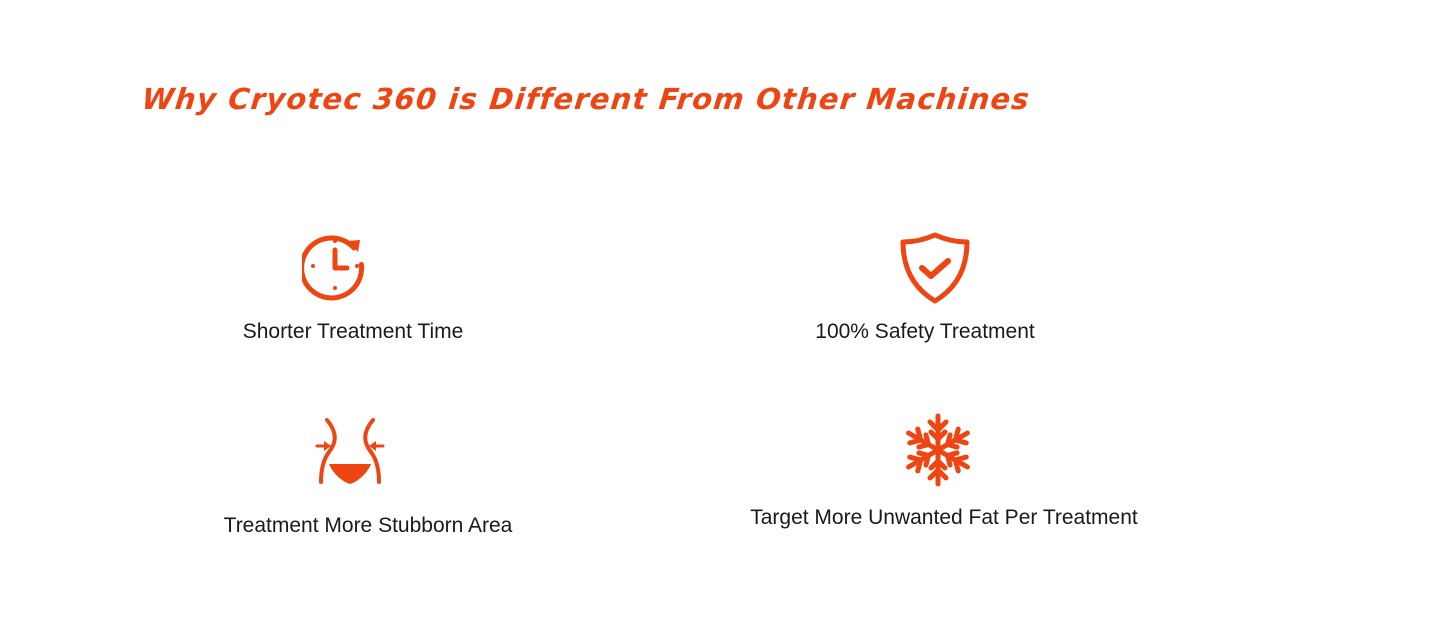 This screenshot has width=1440, height=626. I want to click on feature-label: Target More Unwanted Fat Per Treatment, so click(944, 517).